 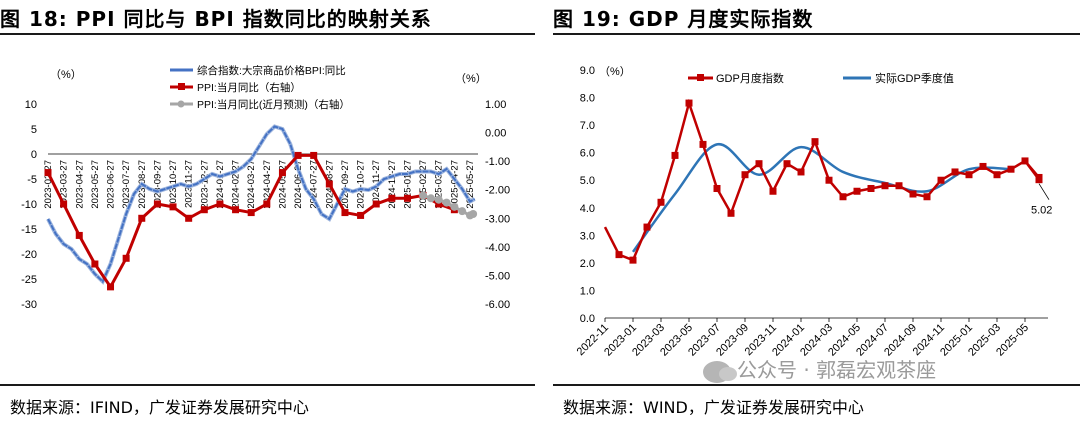 What do you see at coordinates (615, 71) in the screenshot?
I see `right-chart-unit: （%）` at bounding box center [615, 71].